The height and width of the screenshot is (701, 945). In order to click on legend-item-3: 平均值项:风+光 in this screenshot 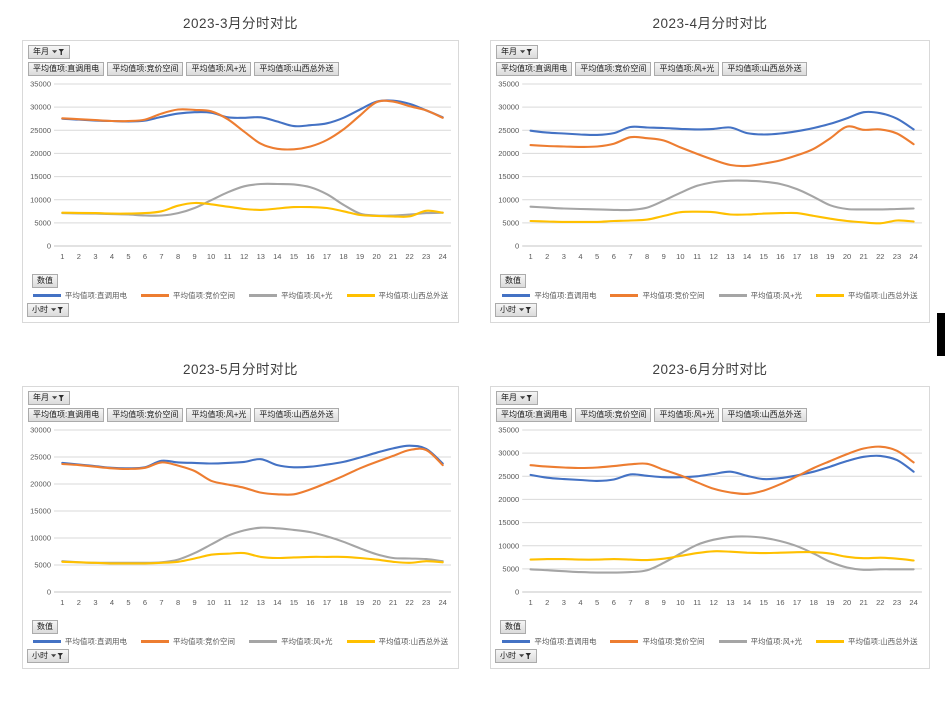, I will do `click(760, 295)`.